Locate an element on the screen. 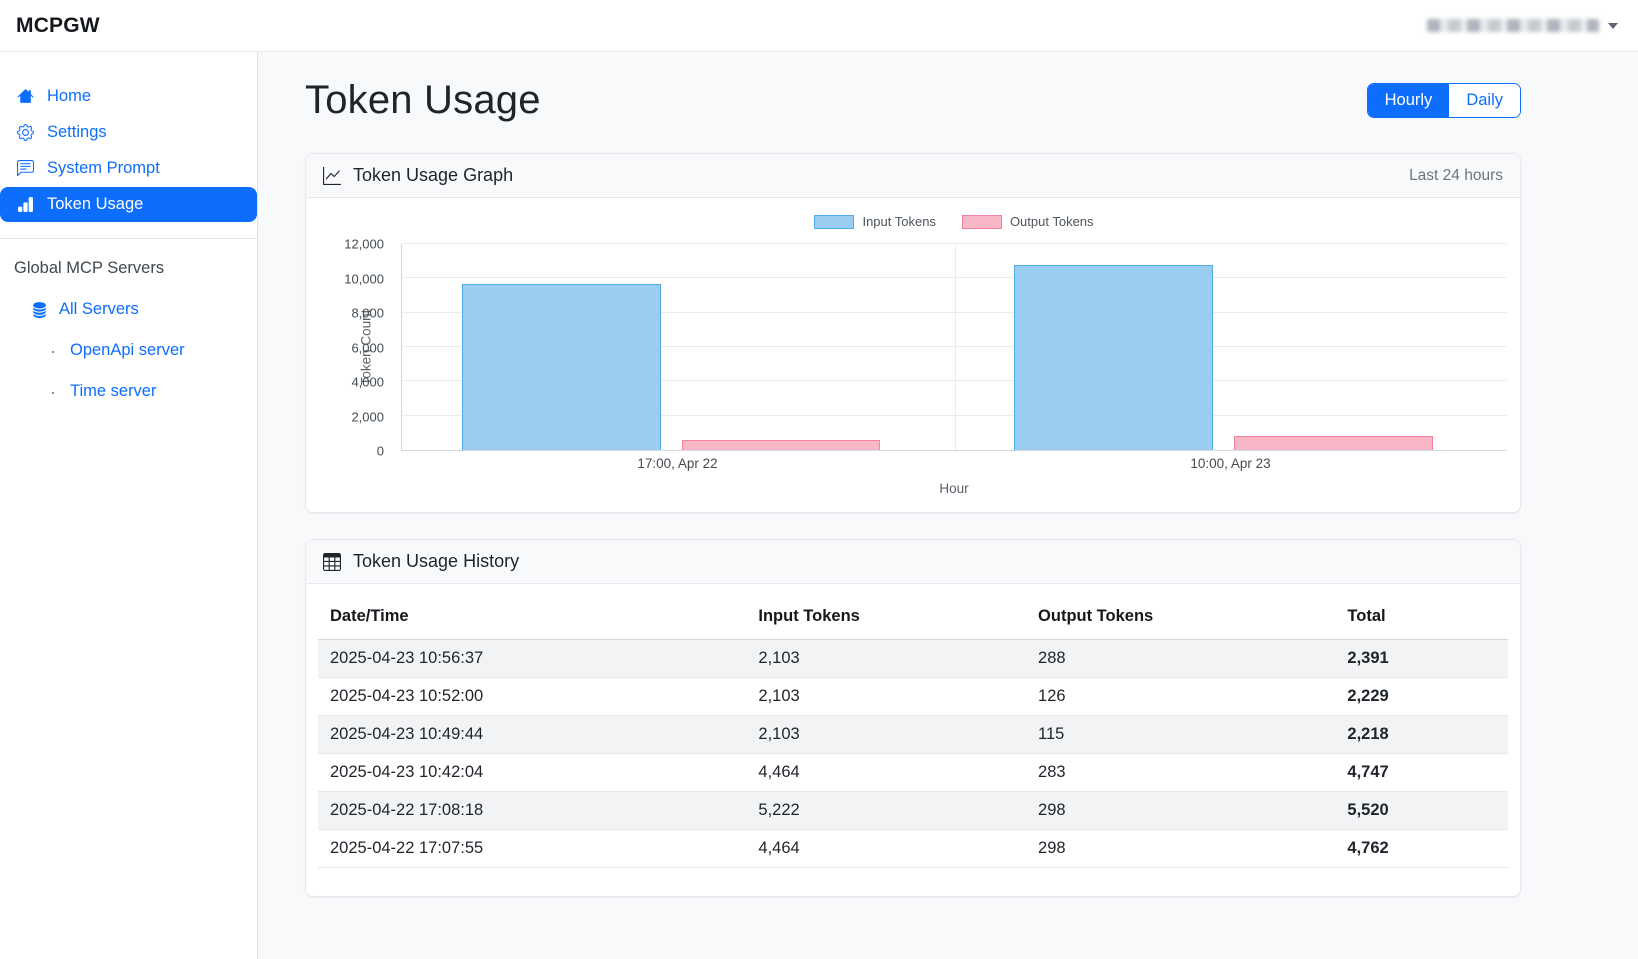 This screenshot has height=959, width=1638. sidebar-item-all-servers: All Servers is located at coordinates (128, 309).